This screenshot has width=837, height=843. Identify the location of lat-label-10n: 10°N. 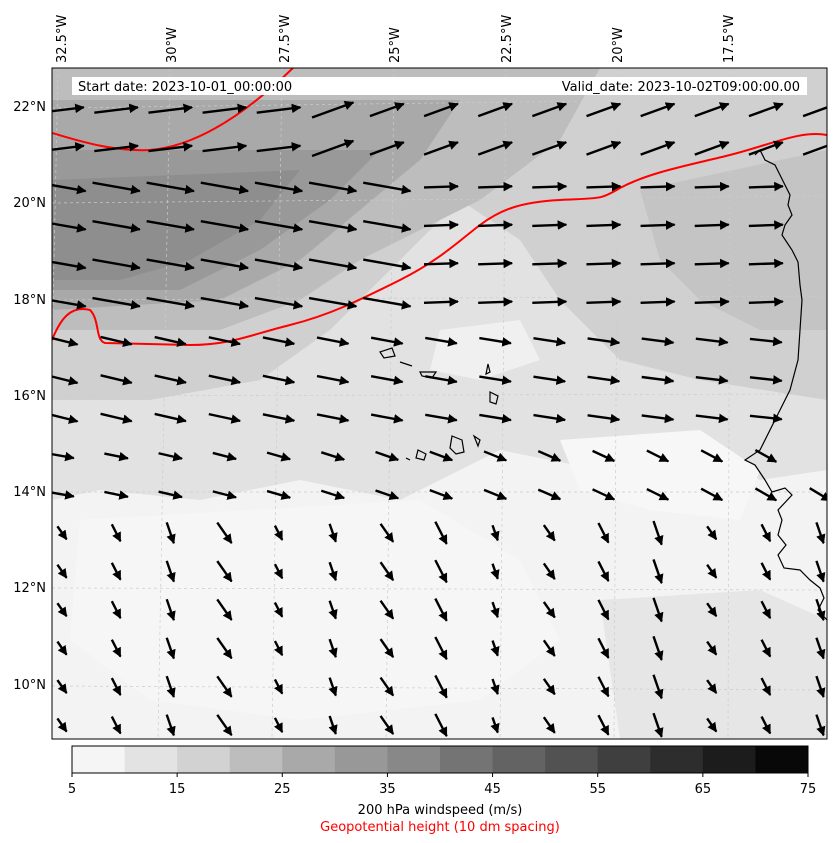
(29, 685).